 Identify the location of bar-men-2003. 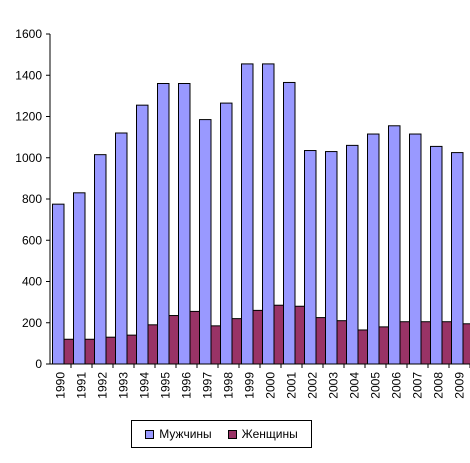
(331, 258).